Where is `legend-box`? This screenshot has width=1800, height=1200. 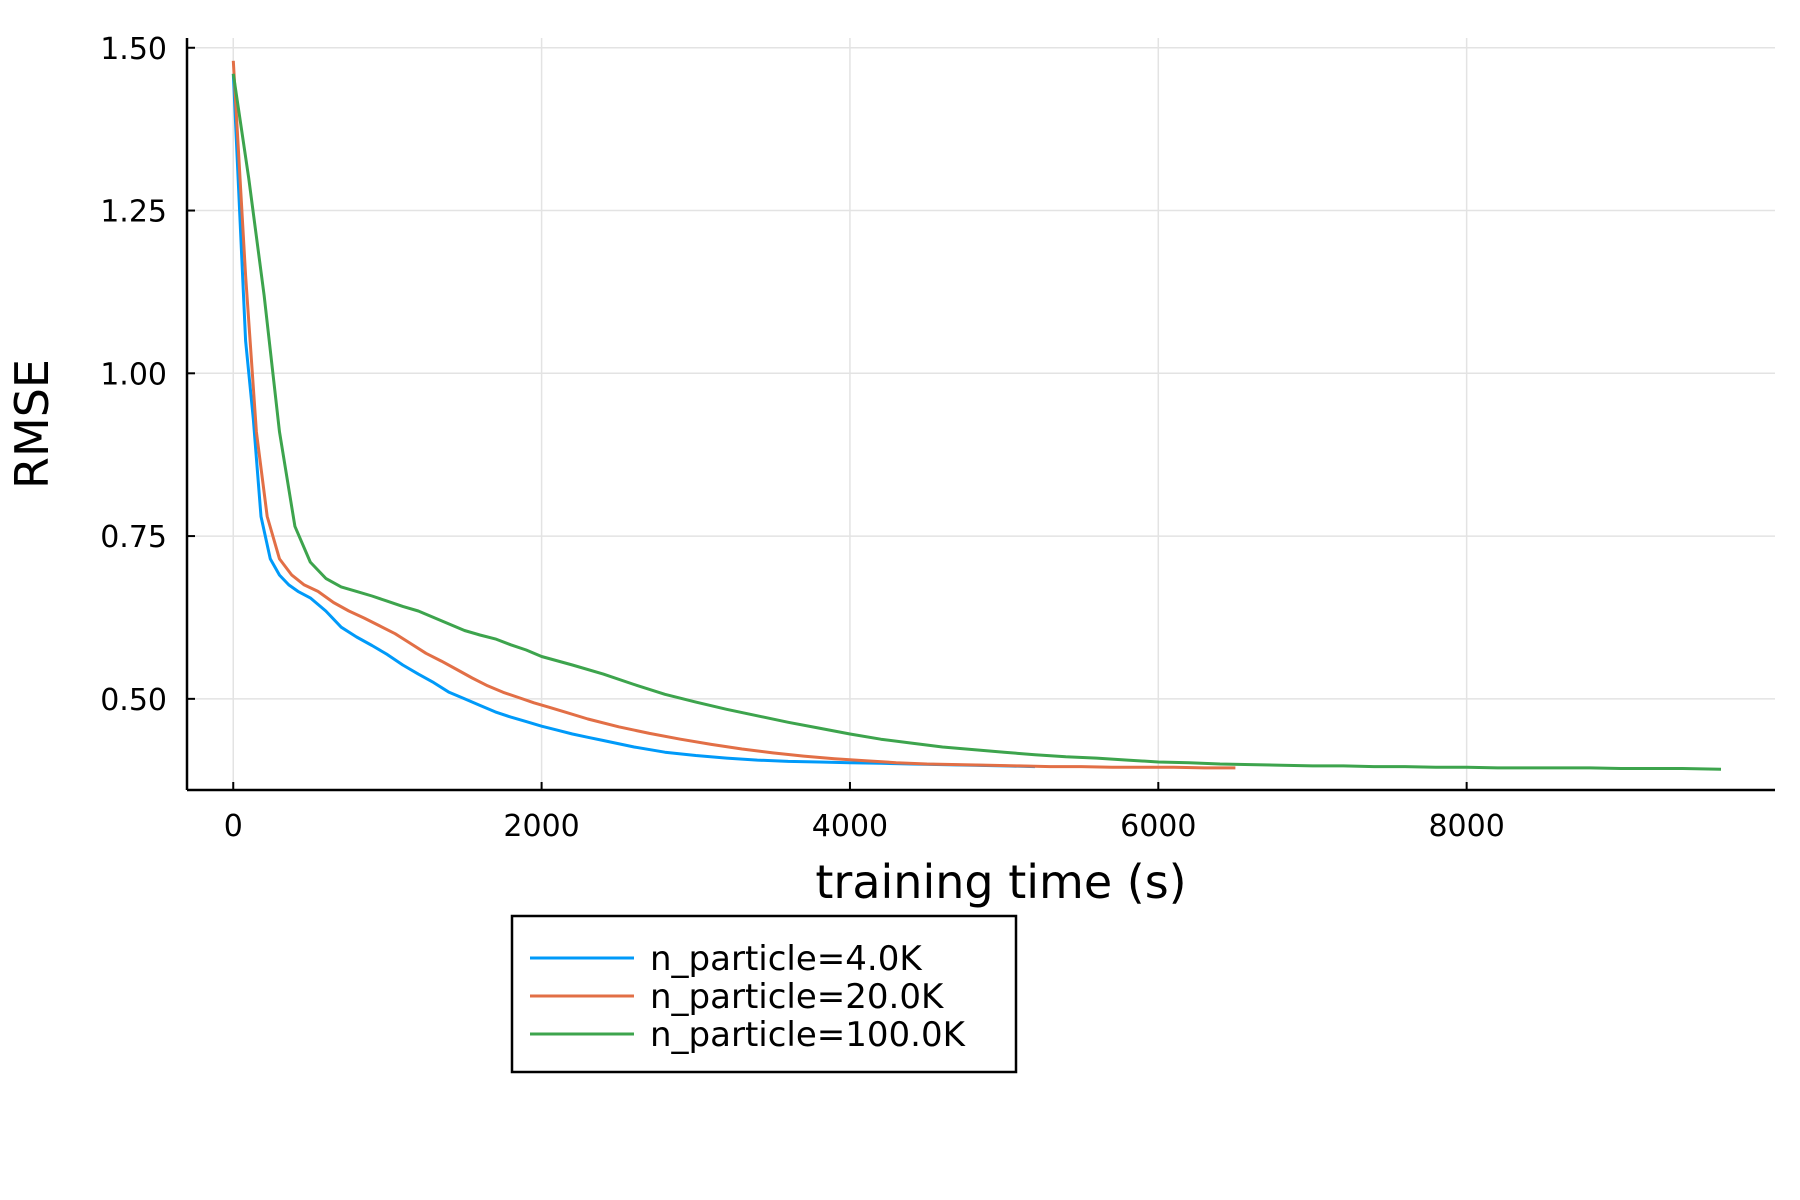 legend-box is located at coordinates (764, 994).